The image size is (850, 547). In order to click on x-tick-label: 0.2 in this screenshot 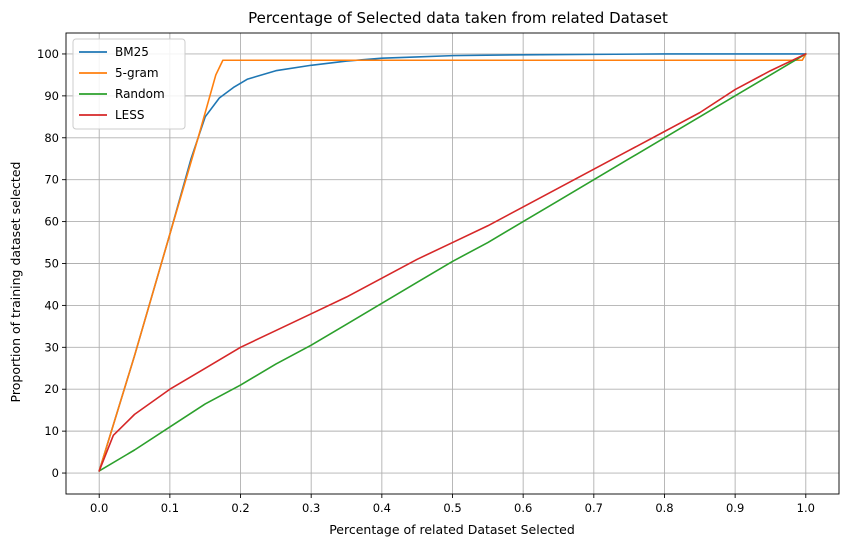, I will do `click(240, 508)`.